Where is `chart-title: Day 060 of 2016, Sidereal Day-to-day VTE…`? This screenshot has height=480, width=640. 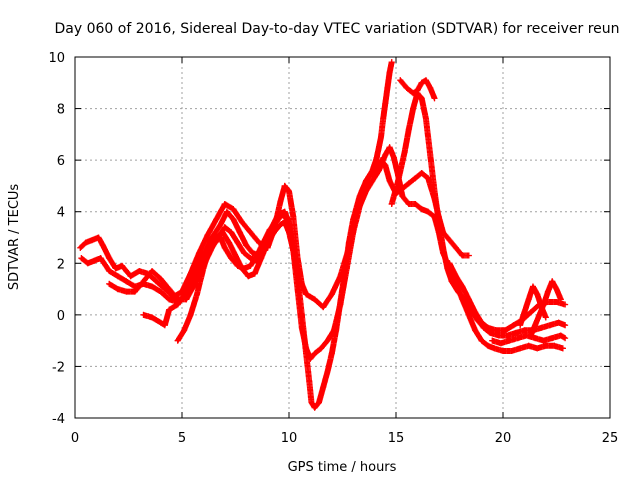
chart-title: Day 060 of 2016, Sidereal Day-to-day VTE… is located at coordinates (336, 29).